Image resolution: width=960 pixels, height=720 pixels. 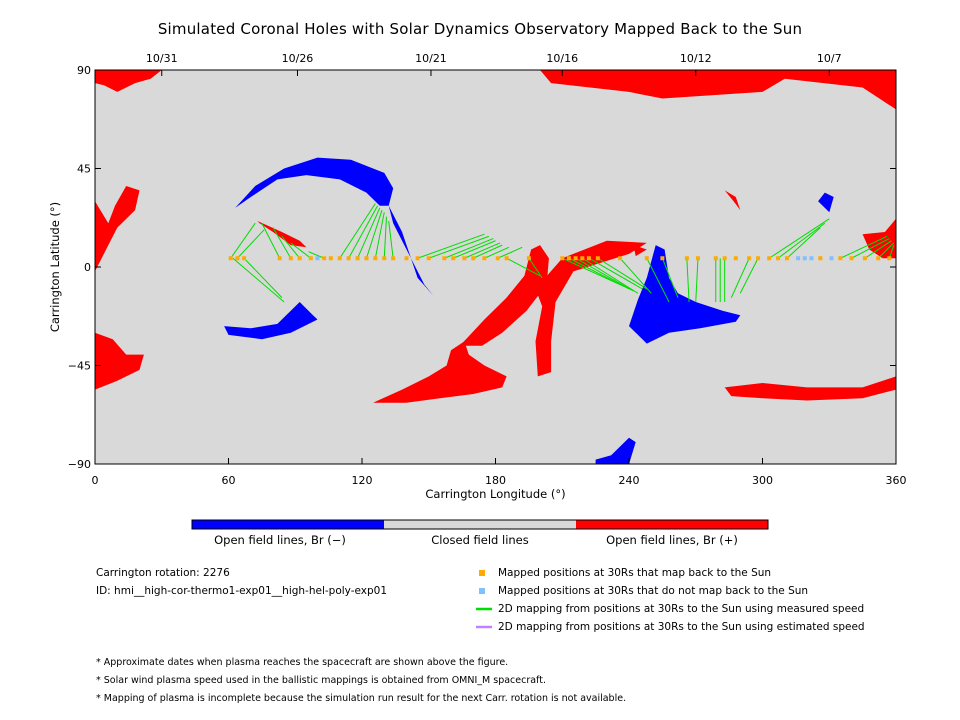 I want to click on colorbar, so click(x=480, y=524).